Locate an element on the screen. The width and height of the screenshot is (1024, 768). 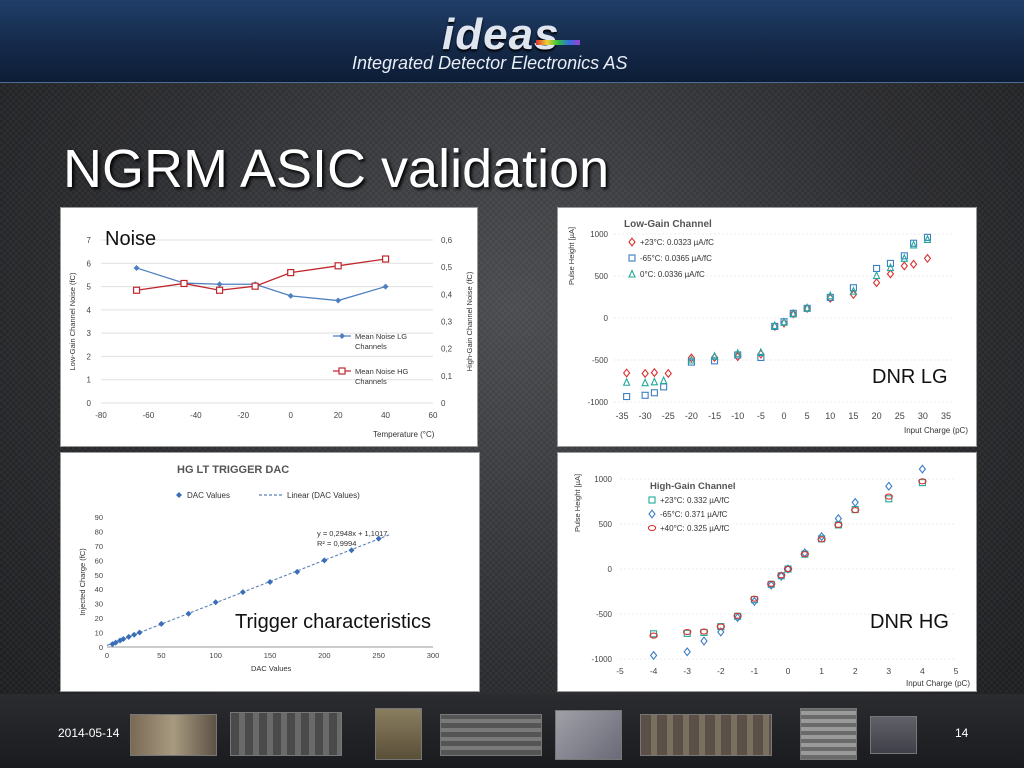
slide-title: NGRM ASIC validation is located at coordinates (336, 169).